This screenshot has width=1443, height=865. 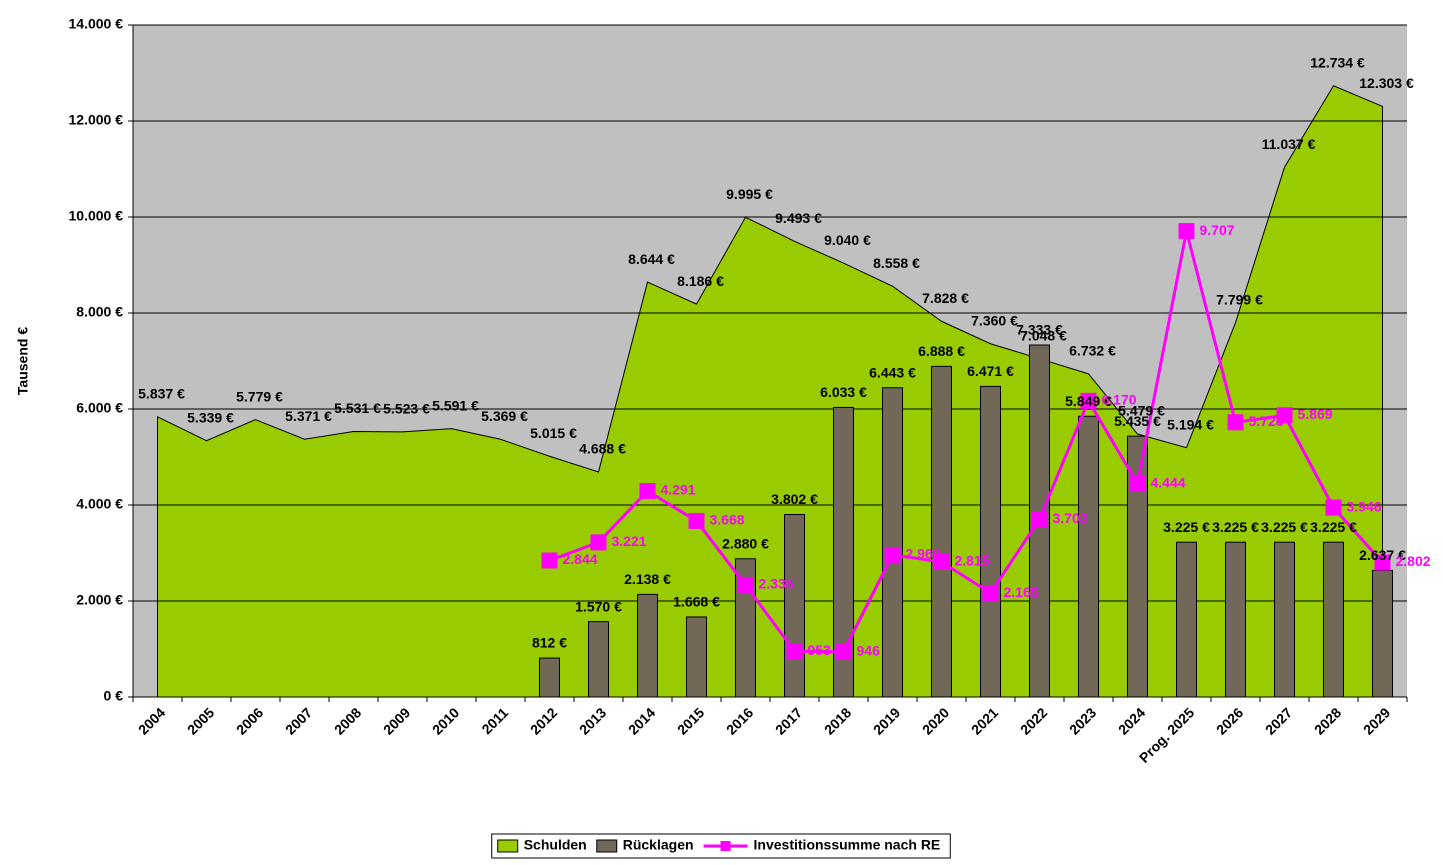 I want to click on x-tick-label: 2020, so click(x=935, y=720).